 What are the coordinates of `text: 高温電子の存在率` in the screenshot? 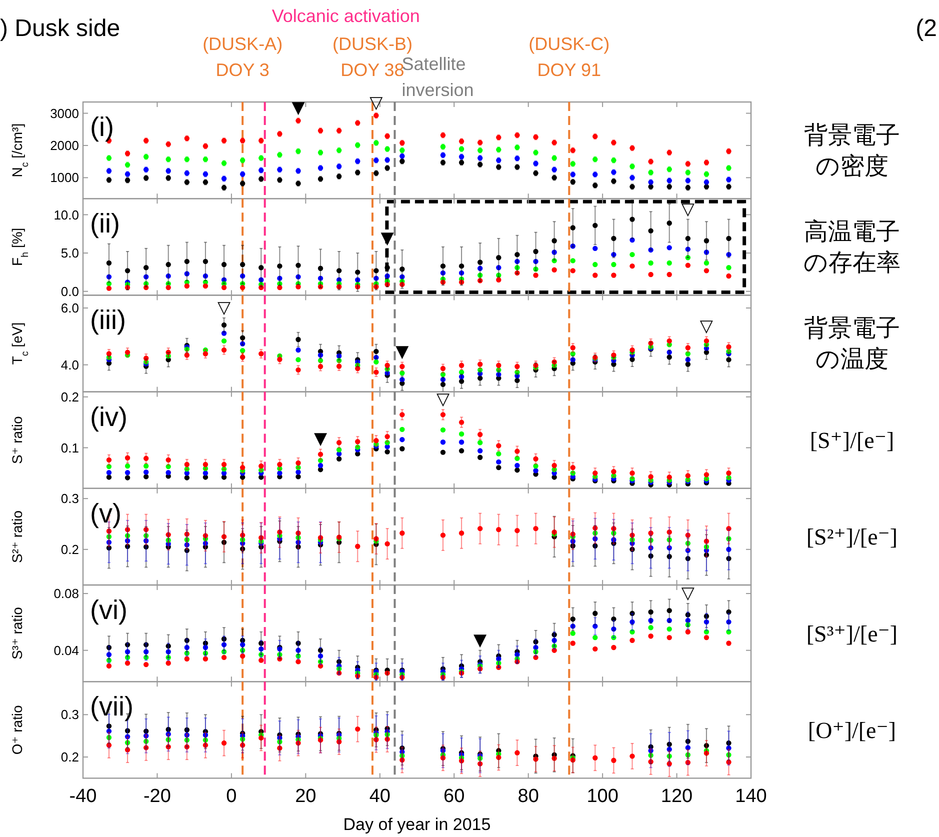 It's located at (852, 247).